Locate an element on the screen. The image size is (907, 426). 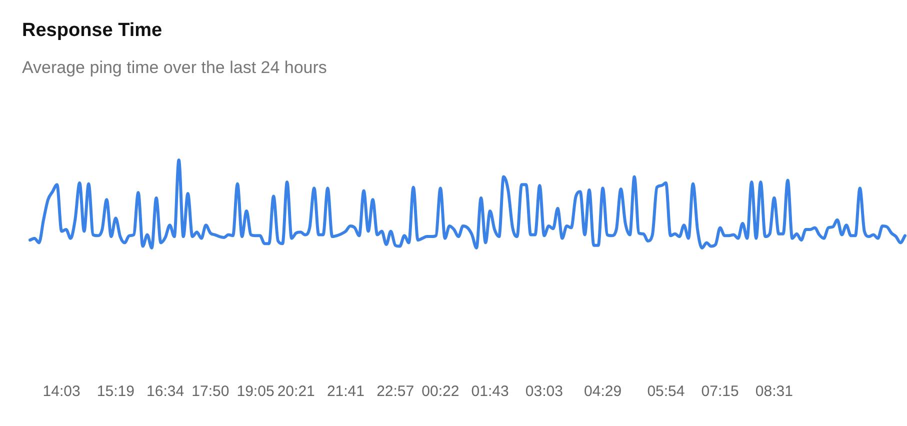
x-tick-label: 07:15 is located at coordinates (720, 391).